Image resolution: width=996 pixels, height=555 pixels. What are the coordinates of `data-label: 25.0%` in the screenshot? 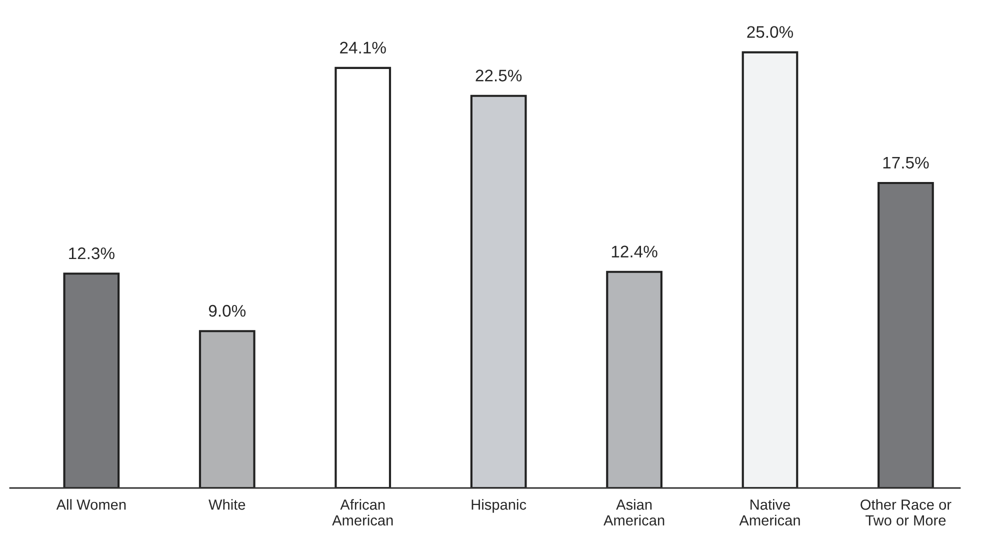 It's located at (770, 32).